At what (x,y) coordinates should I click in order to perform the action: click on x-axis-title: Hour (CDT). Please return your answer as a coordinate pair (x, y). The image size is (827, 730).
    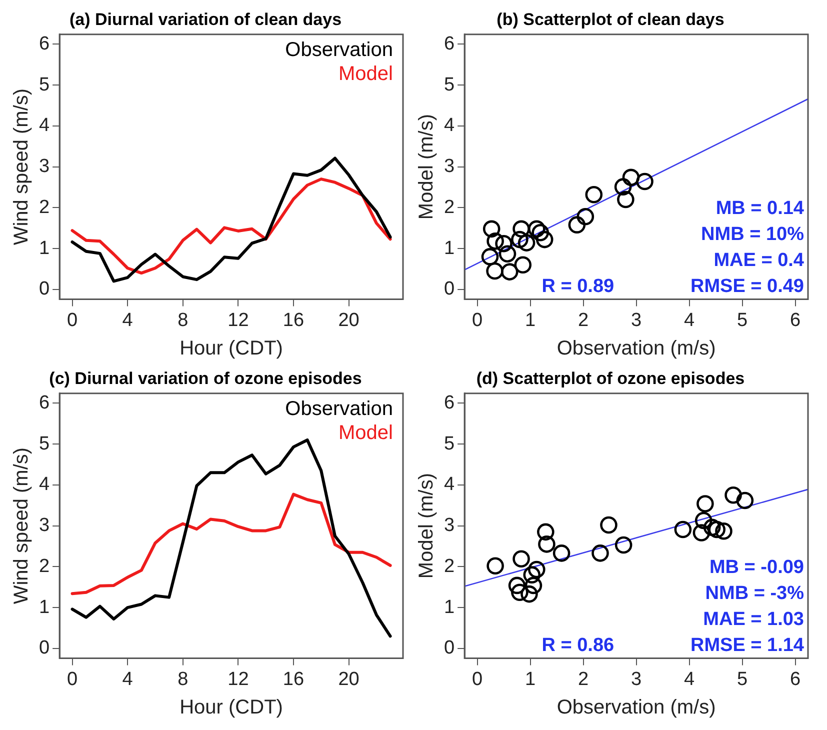
    Looking at the image, I should click on (231, 707).